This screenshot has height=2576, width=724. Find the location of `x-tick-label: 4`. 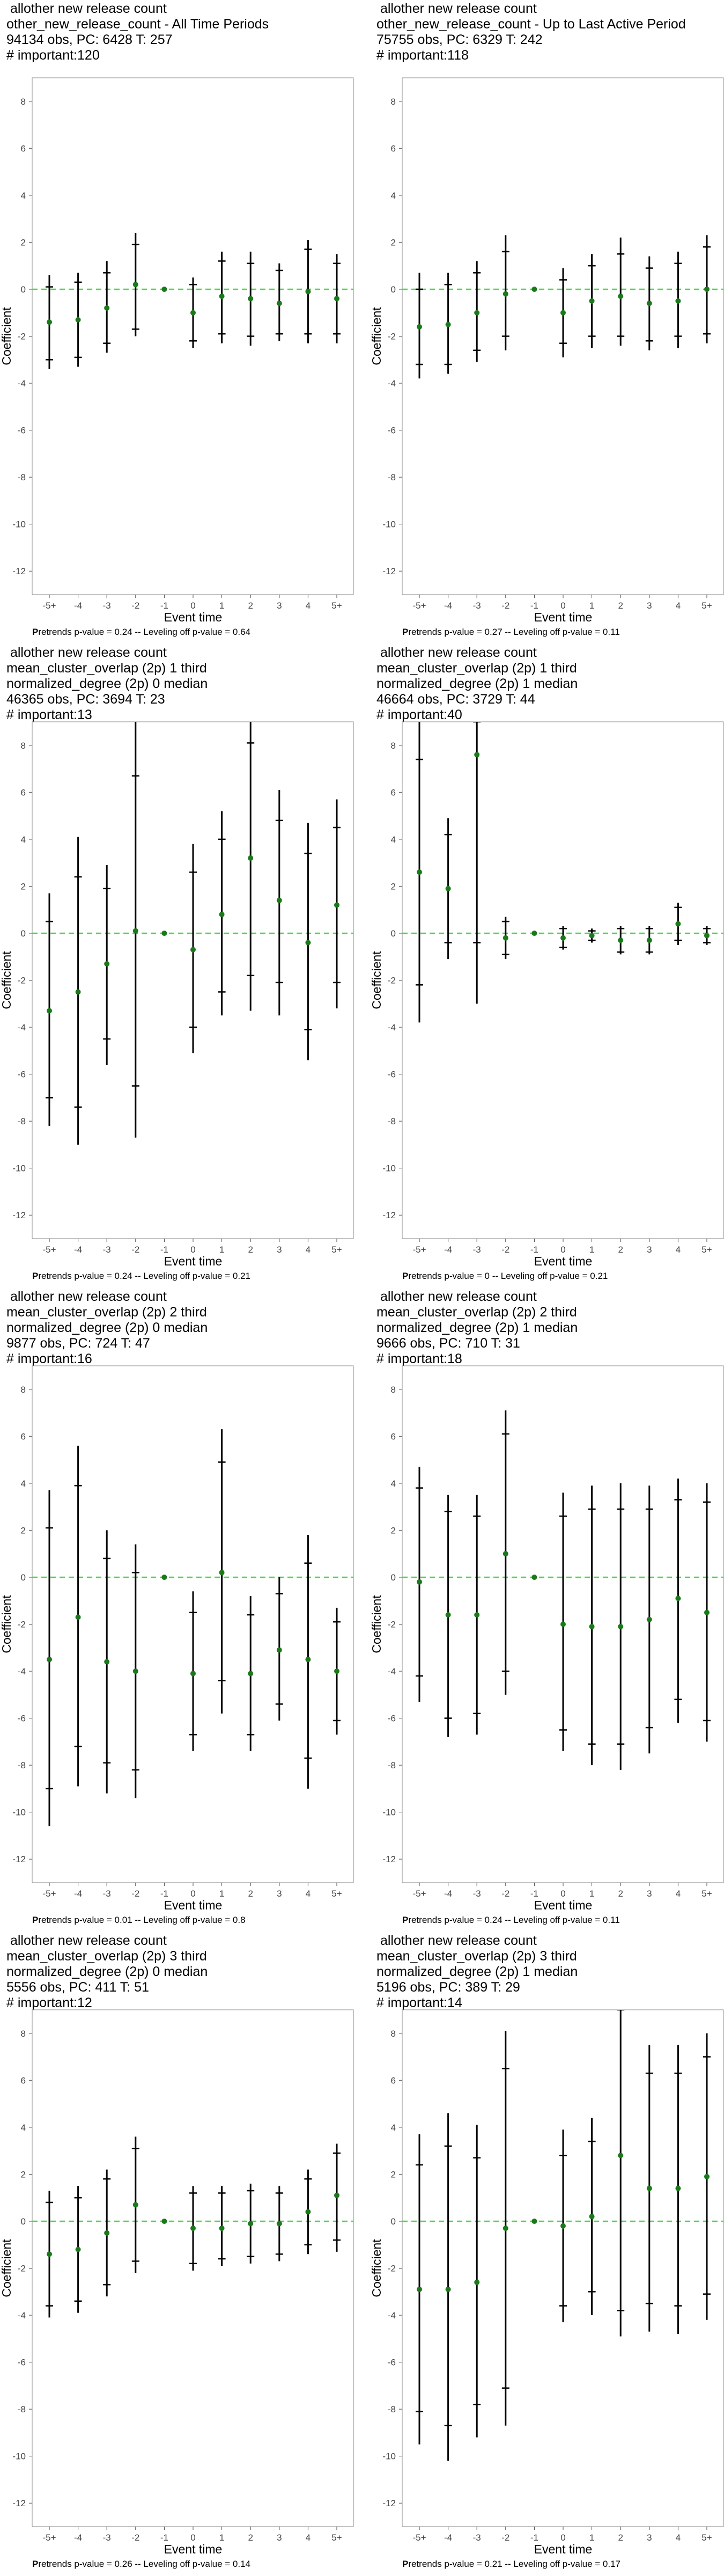

x-tick-label: 4 is located at coordinates (678, 1250).